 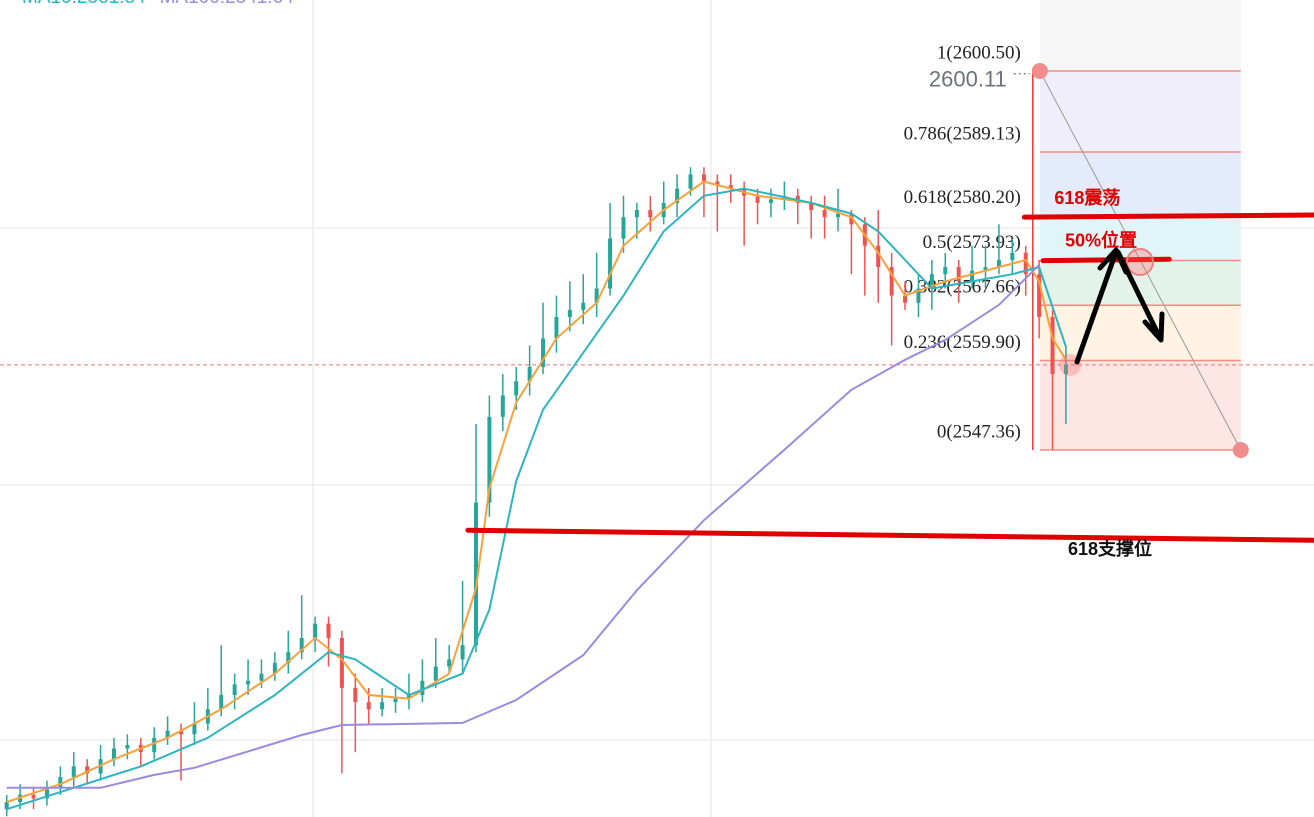 I want to click on fib-label: 0.236(2559.90), so click(x=962, y=342).